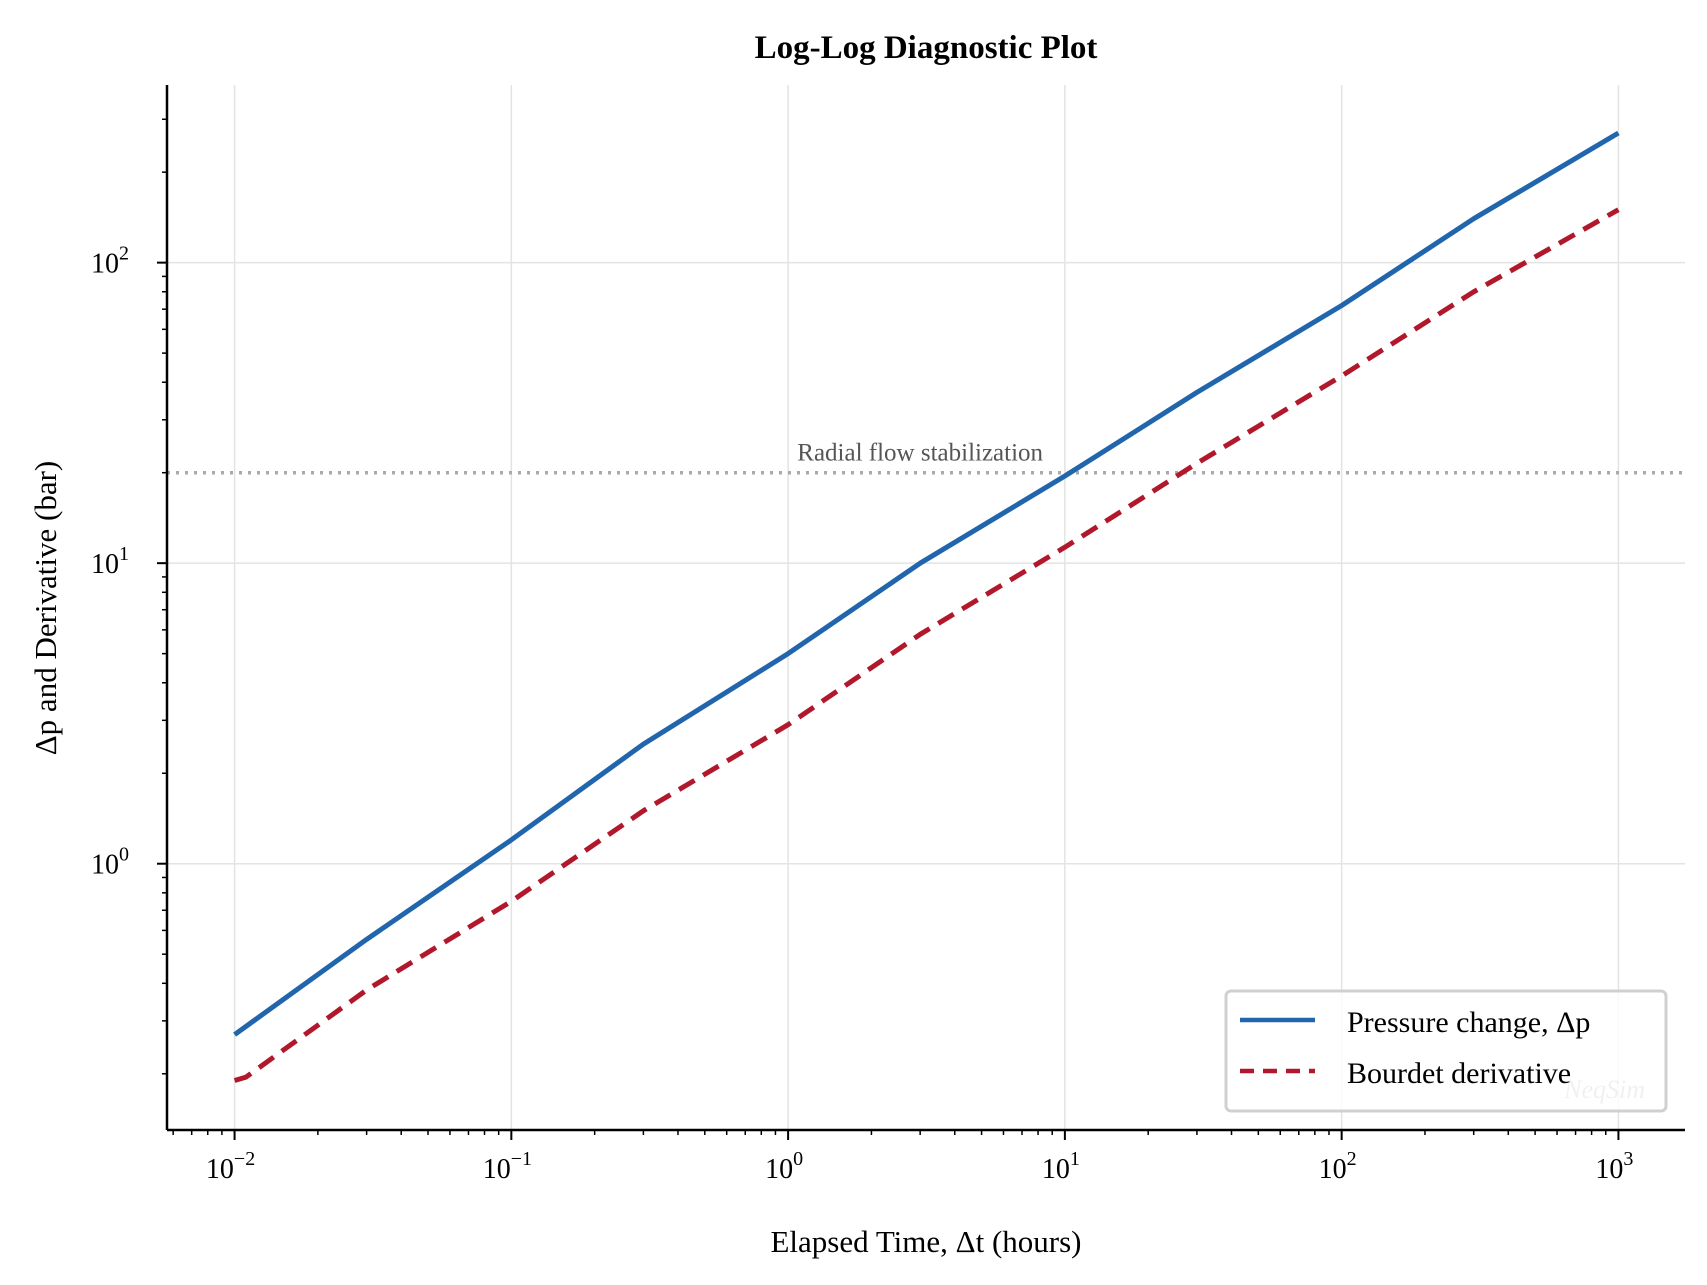 This screenshot has height=1285, width=1707. What do you see at coordinates (926, 1241) in the screenshot?
I see `x-axis-label: Elapsed Time, Δt (hours)` at bounding box center [926, 1241].